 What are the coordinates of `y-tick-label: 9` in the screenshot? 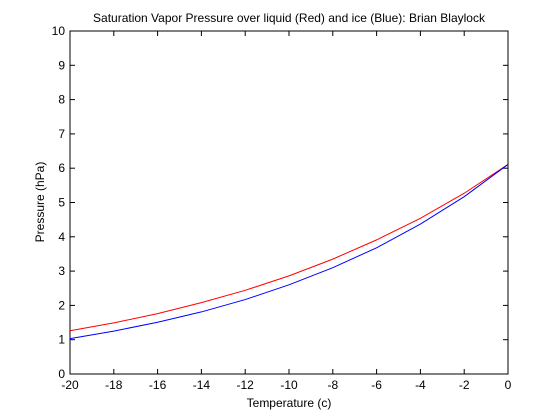 It's located at (61, 65).